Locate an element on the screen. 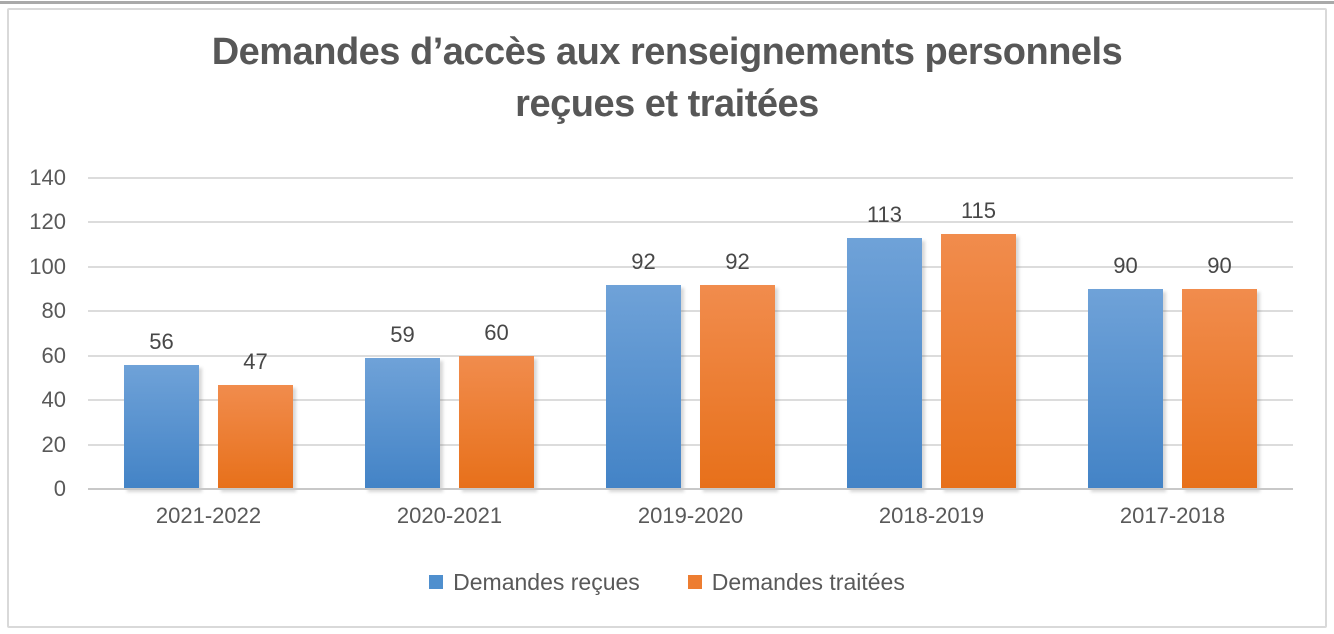  legend-item-demandes-recues: Demandes reçues is located at coordinates (534, 582).